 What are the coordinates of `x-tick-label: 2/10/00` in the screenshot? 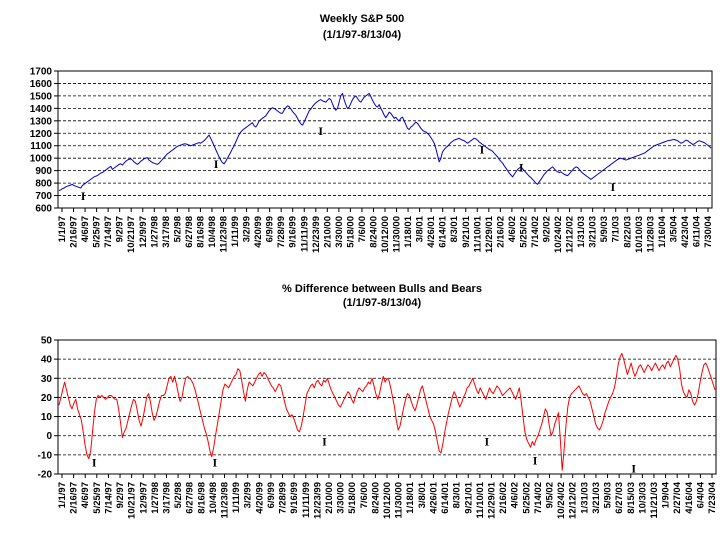 It's located at (329, 498).